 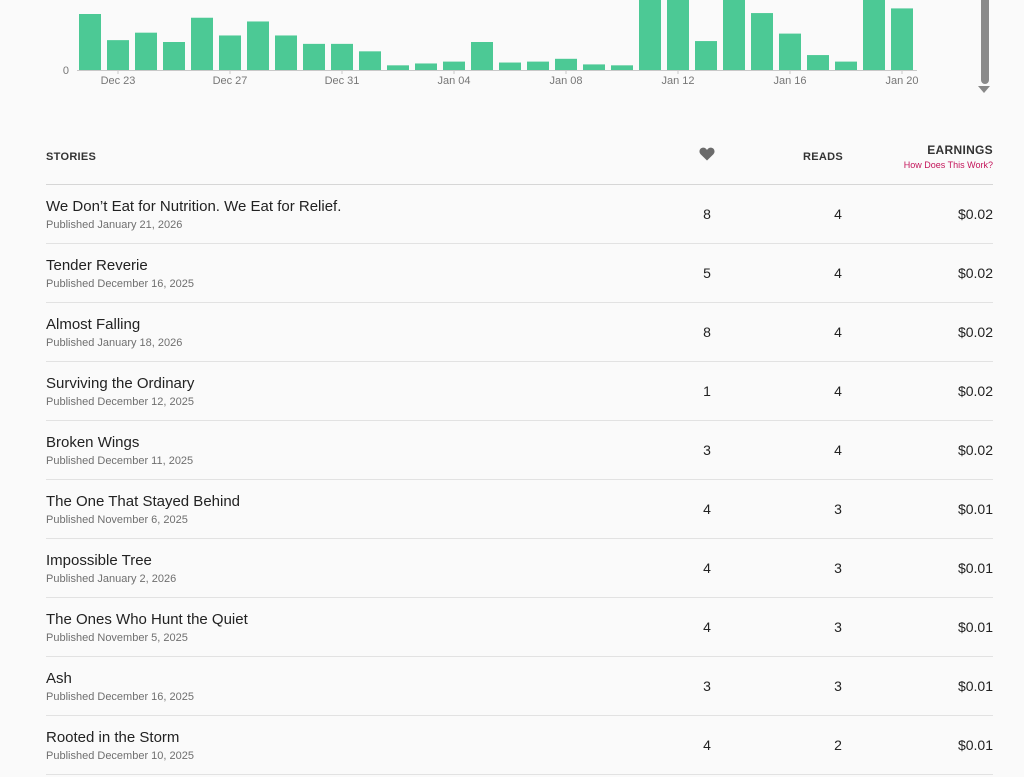 I want to click on story-title-link: The One That Stayed Behind, so click(x=143, y=501).